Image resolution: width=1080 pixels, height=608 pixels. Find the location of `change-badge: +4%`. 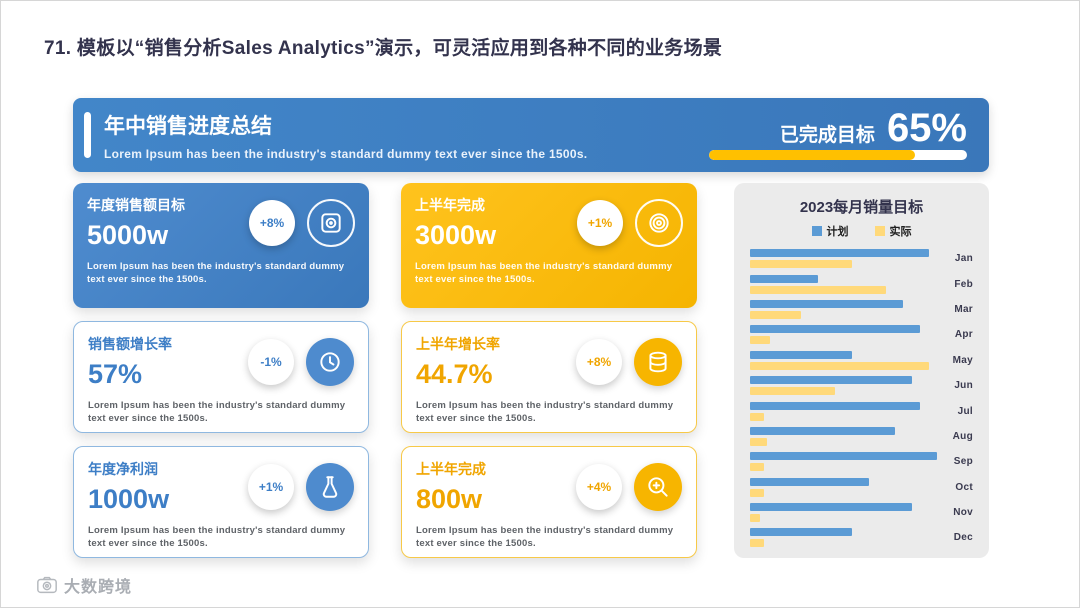

change-badge: +4% is located at coordinates (599, 487).